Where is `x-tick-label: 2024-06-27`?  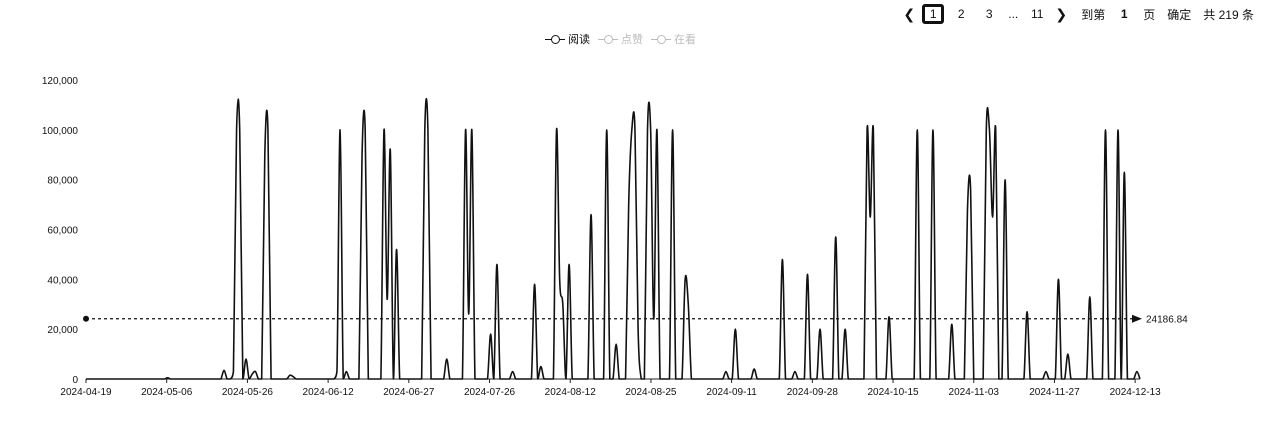
x-tick-label: 2024-06-27 is located at coordinates (409, 392).